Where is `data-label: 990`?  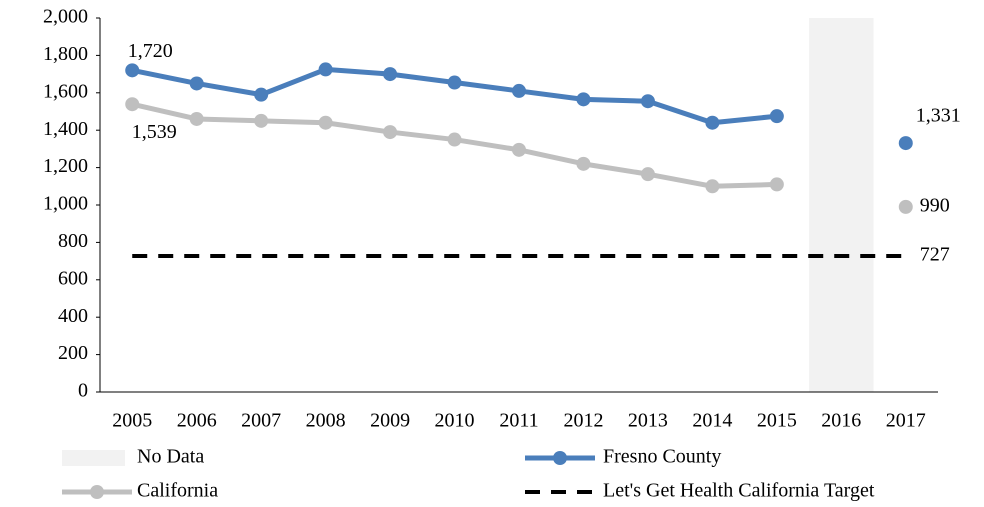
data-label: 990 is located at coordinates (935, 205).